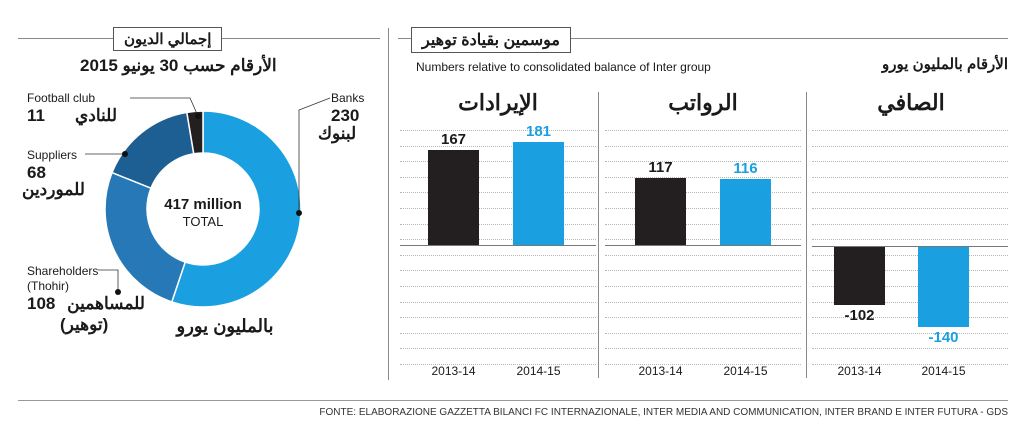  Describe the element at coordinates (945, 64) in the screenshot. I see `right-note-ar: الأرقام بالمليون يورو` at that location.